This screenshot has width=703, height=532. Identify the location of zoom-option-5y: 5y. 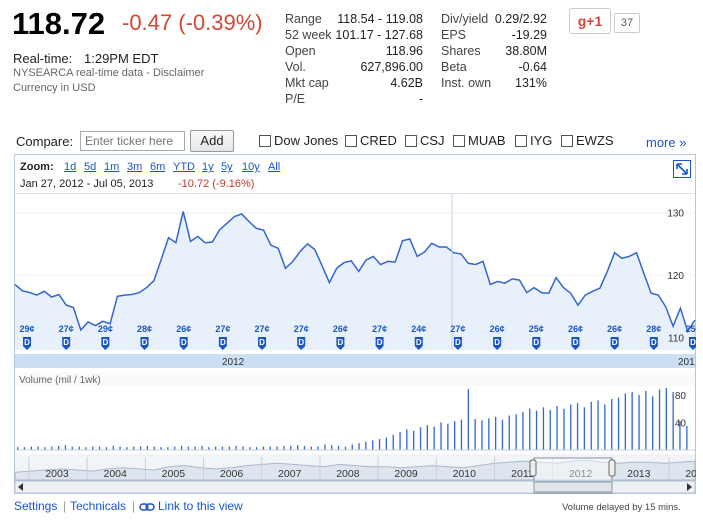
(227, 167).